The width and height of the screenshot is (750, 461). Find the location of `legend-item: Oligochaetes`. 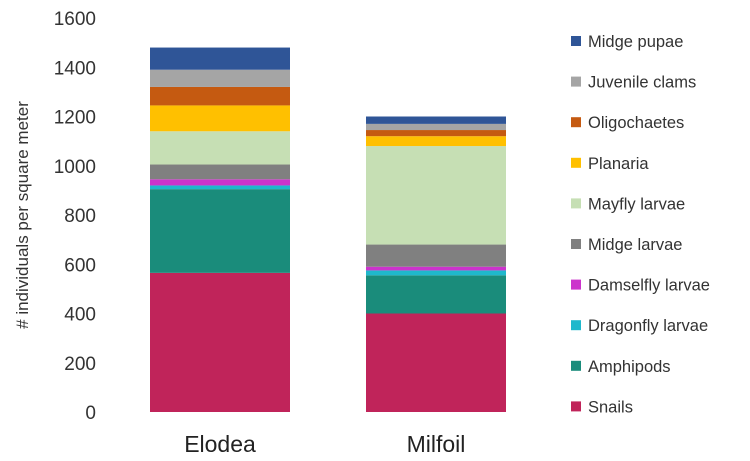

legend-item: Oligochaetes is located at coordinates (627, 123).